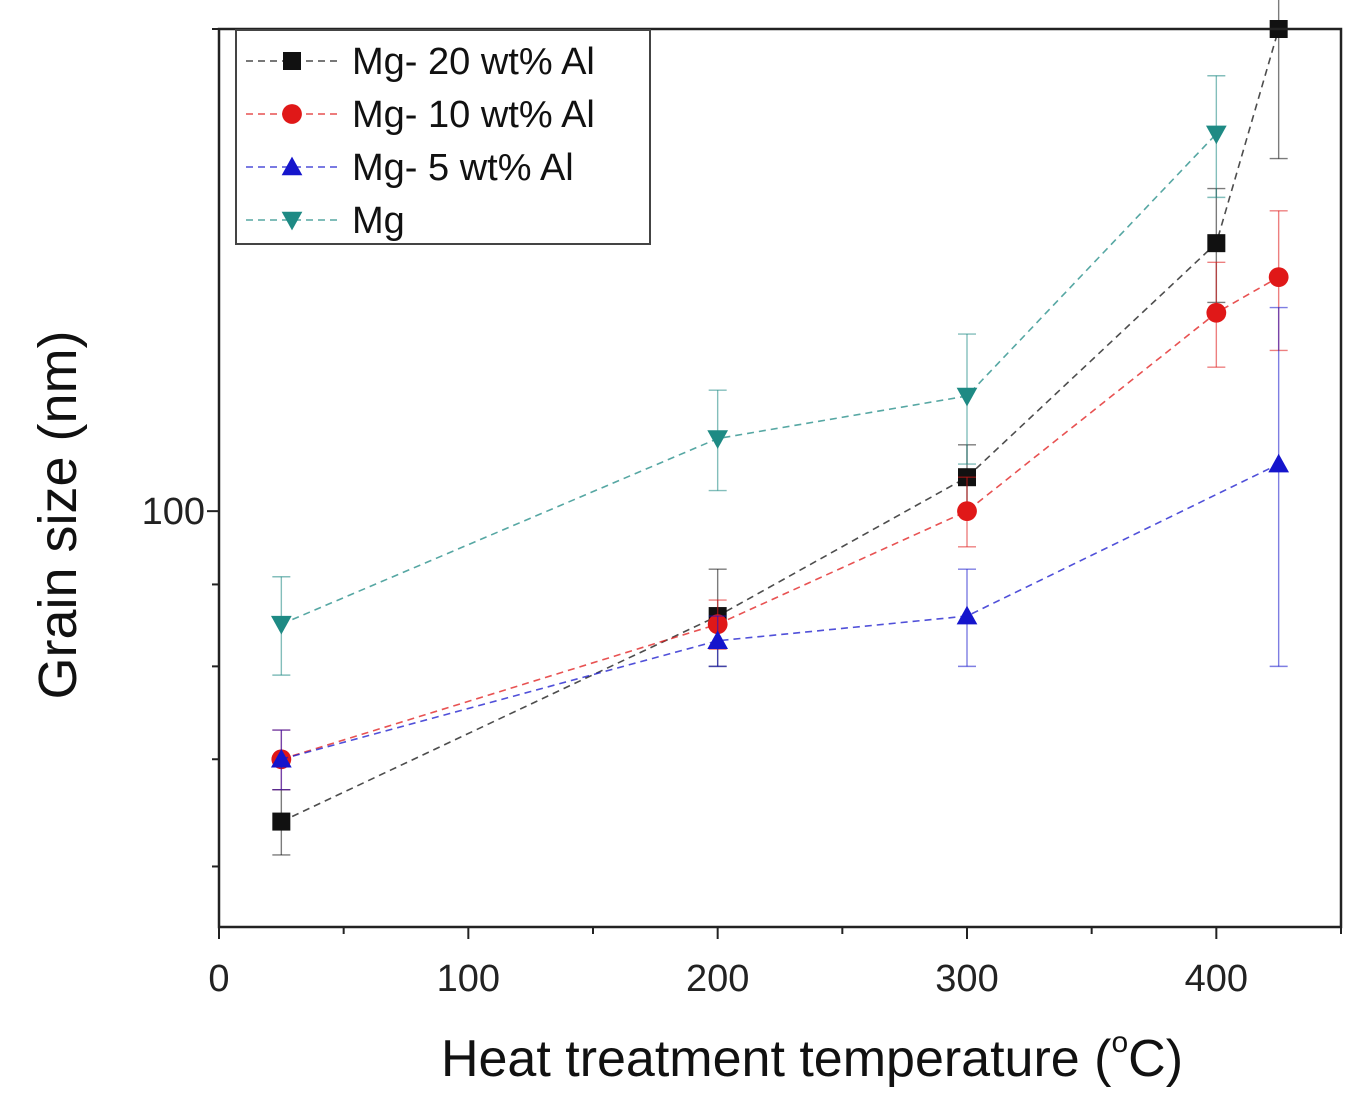 The height and width of the screenshot is (1102, 1371). I want to click on legend-item-2: Mg- 5 wt% Al, so click(410, 168).